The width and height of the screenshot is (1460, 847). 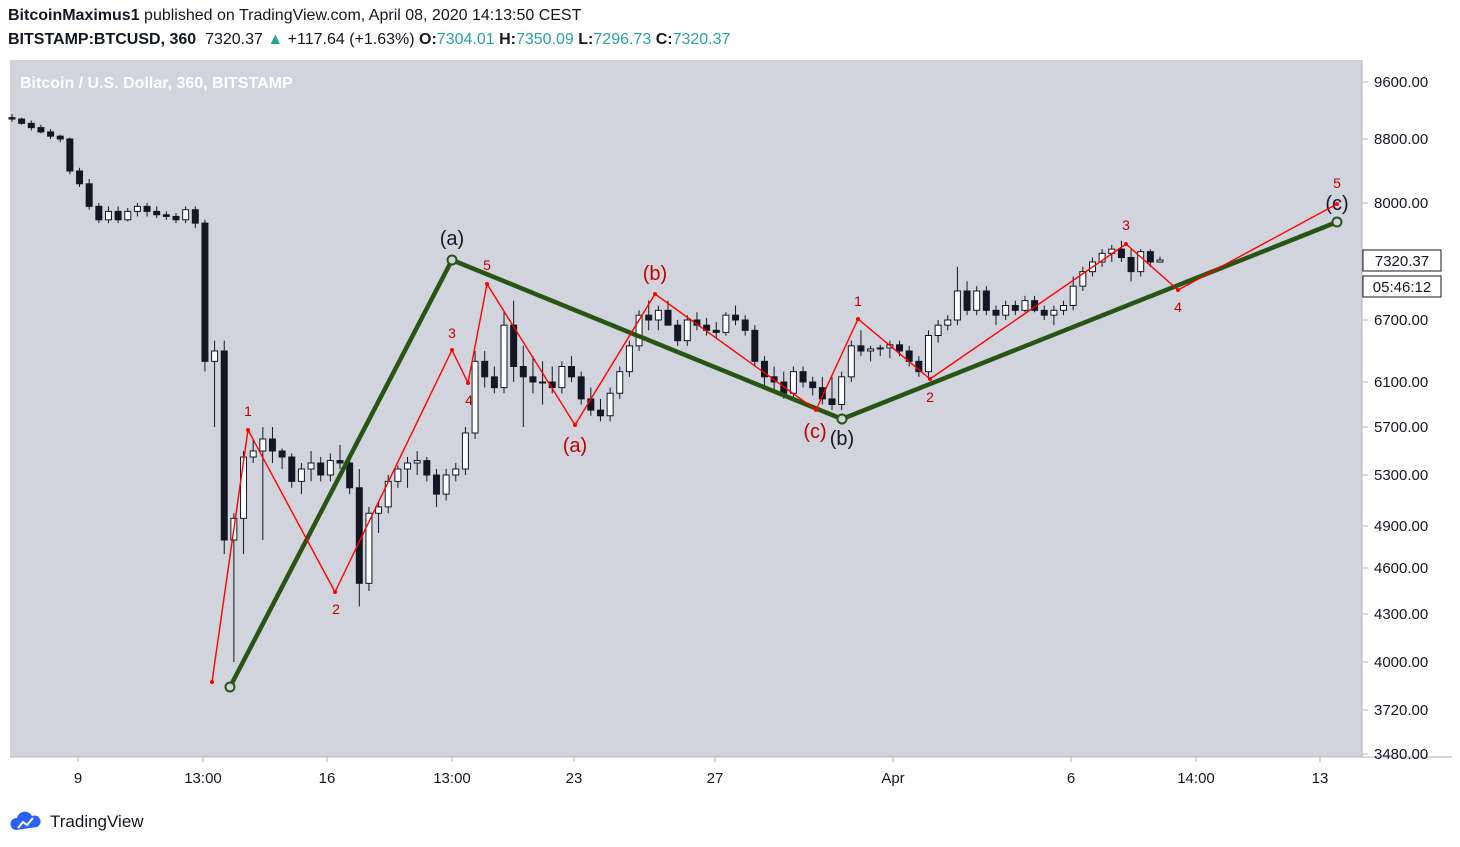 I want to click on open-value: 7304.01, so click(x=465, y=39).